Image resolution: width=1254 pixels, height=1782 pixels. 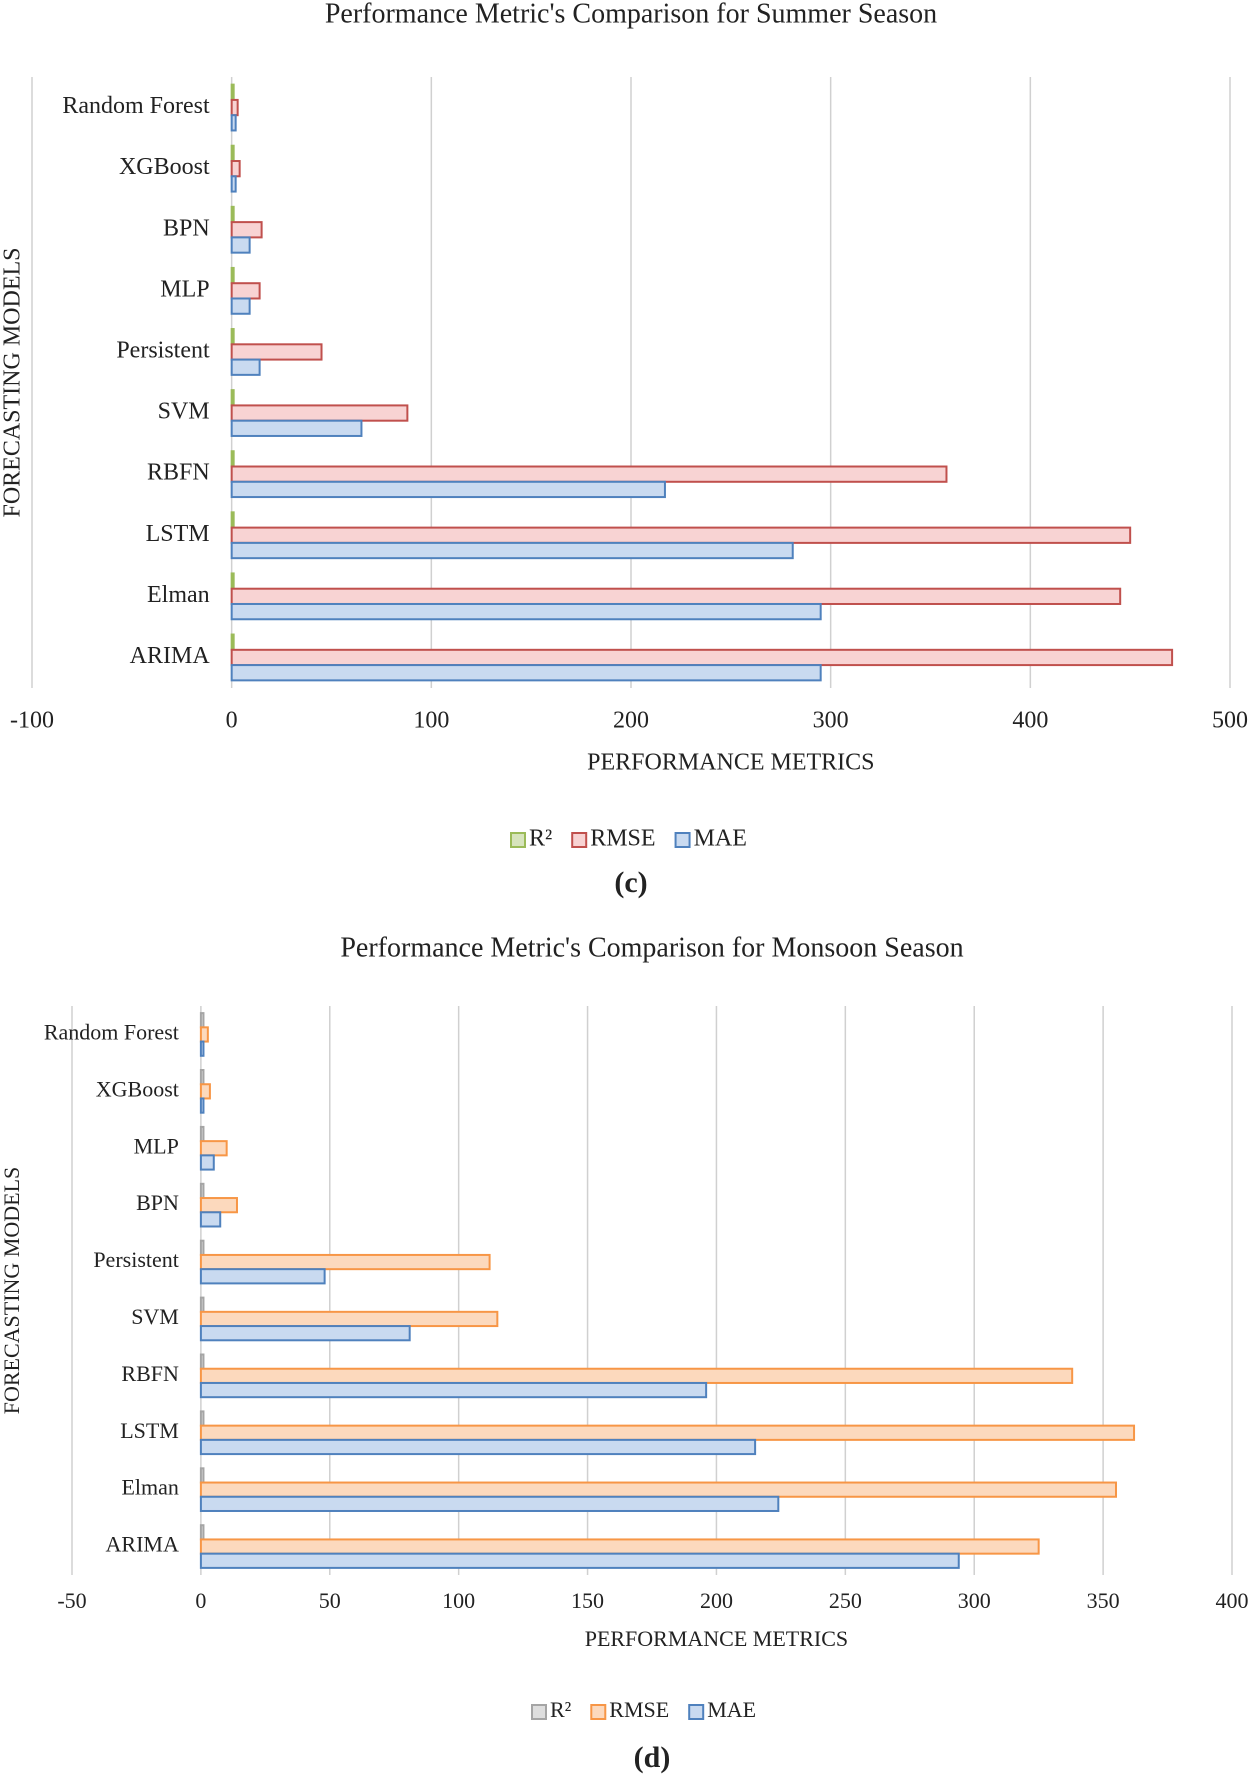 I want to click on y-tick-label: ARIMA, so click(x=170, y=656).